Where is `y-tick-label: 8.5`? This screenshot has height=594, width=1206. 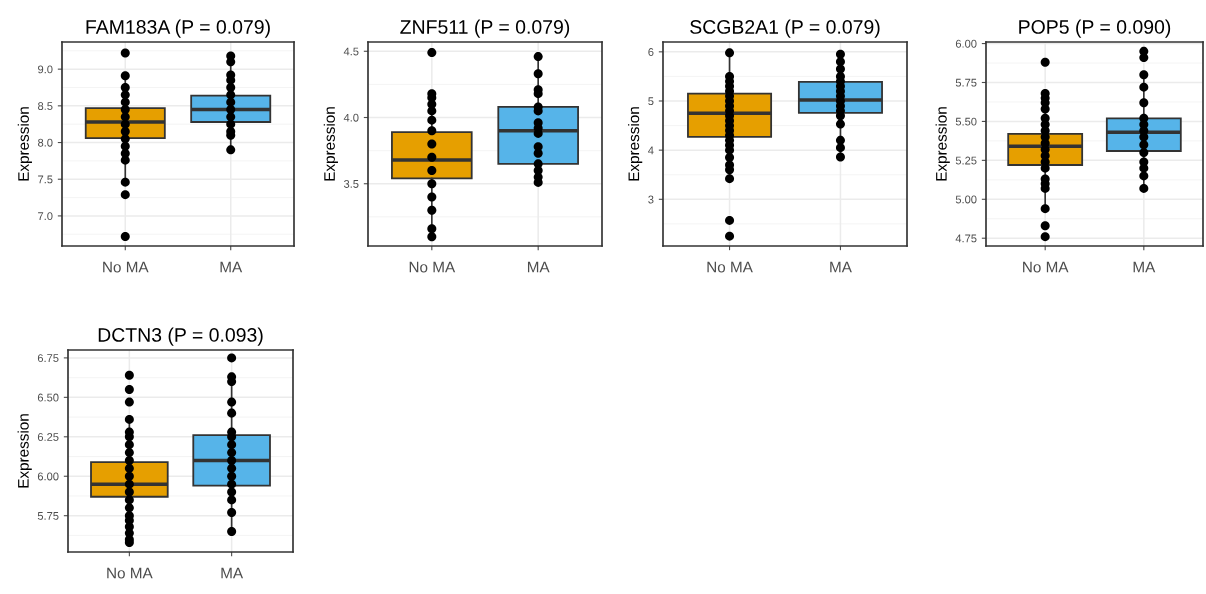
y-tick-label: 8.5 is located at coordinates (45, 106).